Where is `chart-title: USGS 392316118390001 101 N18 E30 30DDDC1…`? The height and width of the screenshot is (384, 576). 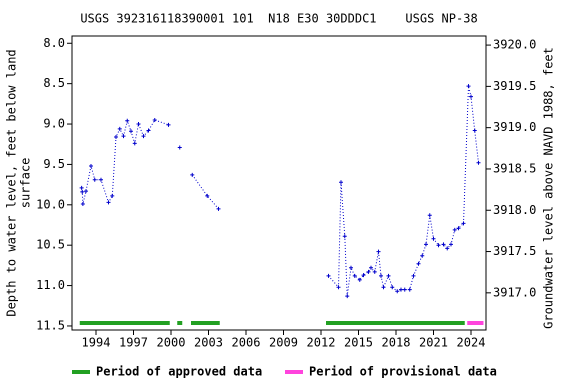 chart-title: USGS 392316118390001 101 N18 E30 30DDDC1… is located at coordinates (278, 19).